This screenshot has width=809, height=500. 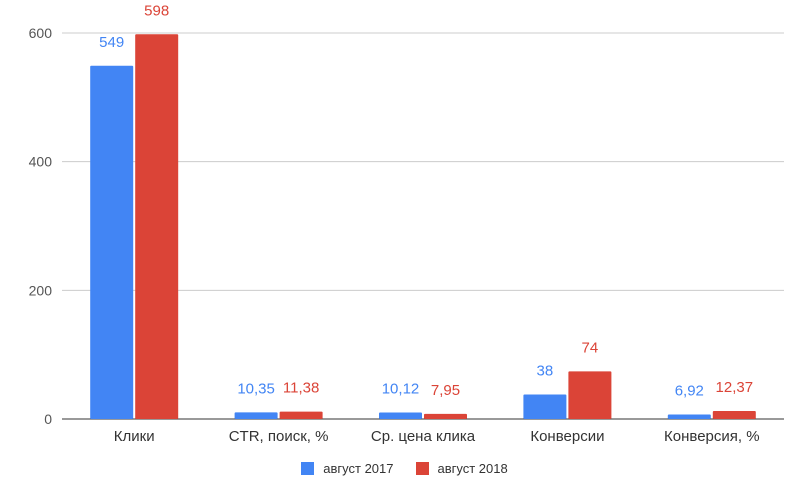 I want to click on category-label: Клики, so click(x=134, y=436).